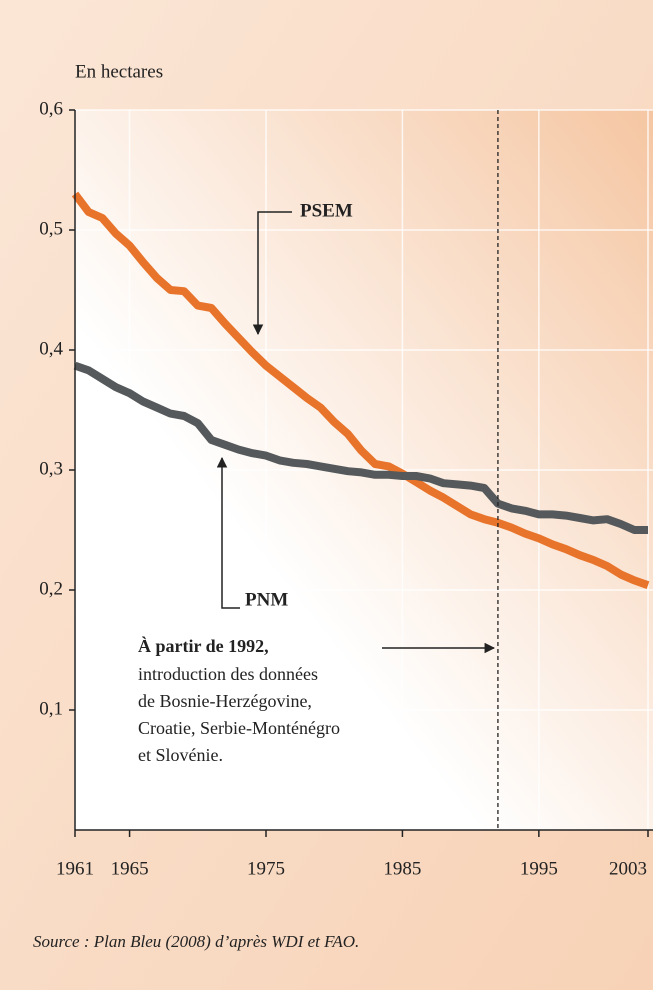 The width and height of the screenshot is (653, 995). What do you see at coordinates (203, 645) in the screenshot?
I see `annotation-title: À partir de 1992,` at bounding box center [203, 645].